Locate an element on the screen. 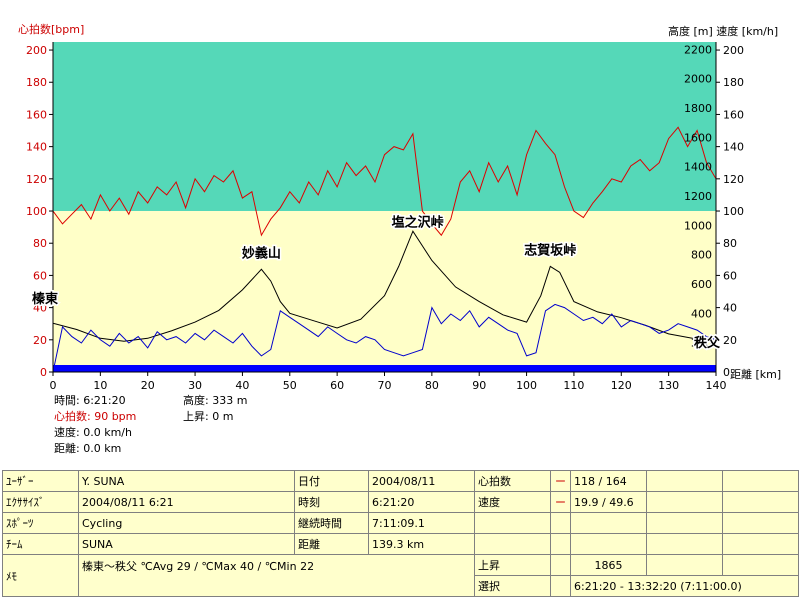  speed-label: 速度 is located at coordinates (512, 502).